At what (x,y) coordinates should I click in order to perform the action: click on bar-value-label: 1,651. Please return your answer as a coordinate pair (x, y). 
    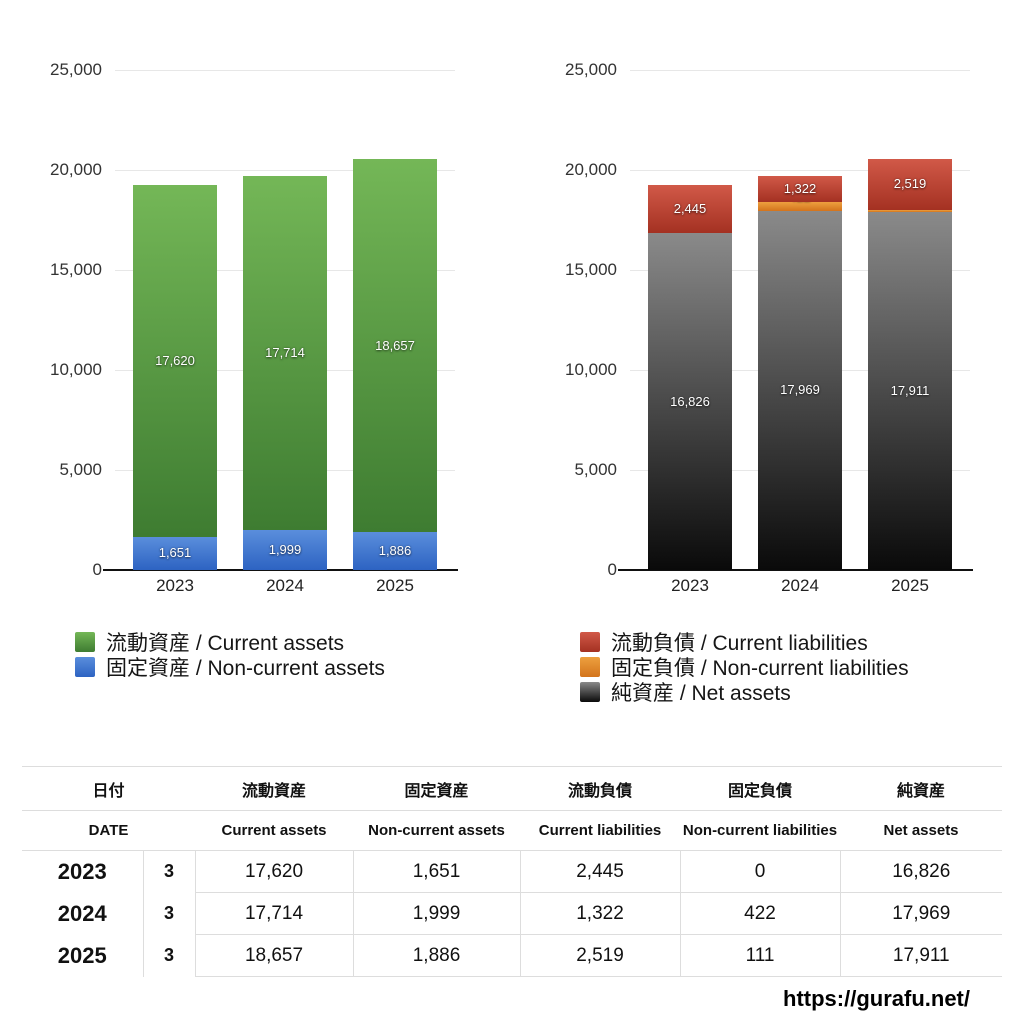
    Looking at the image, I should click on (175, 552).